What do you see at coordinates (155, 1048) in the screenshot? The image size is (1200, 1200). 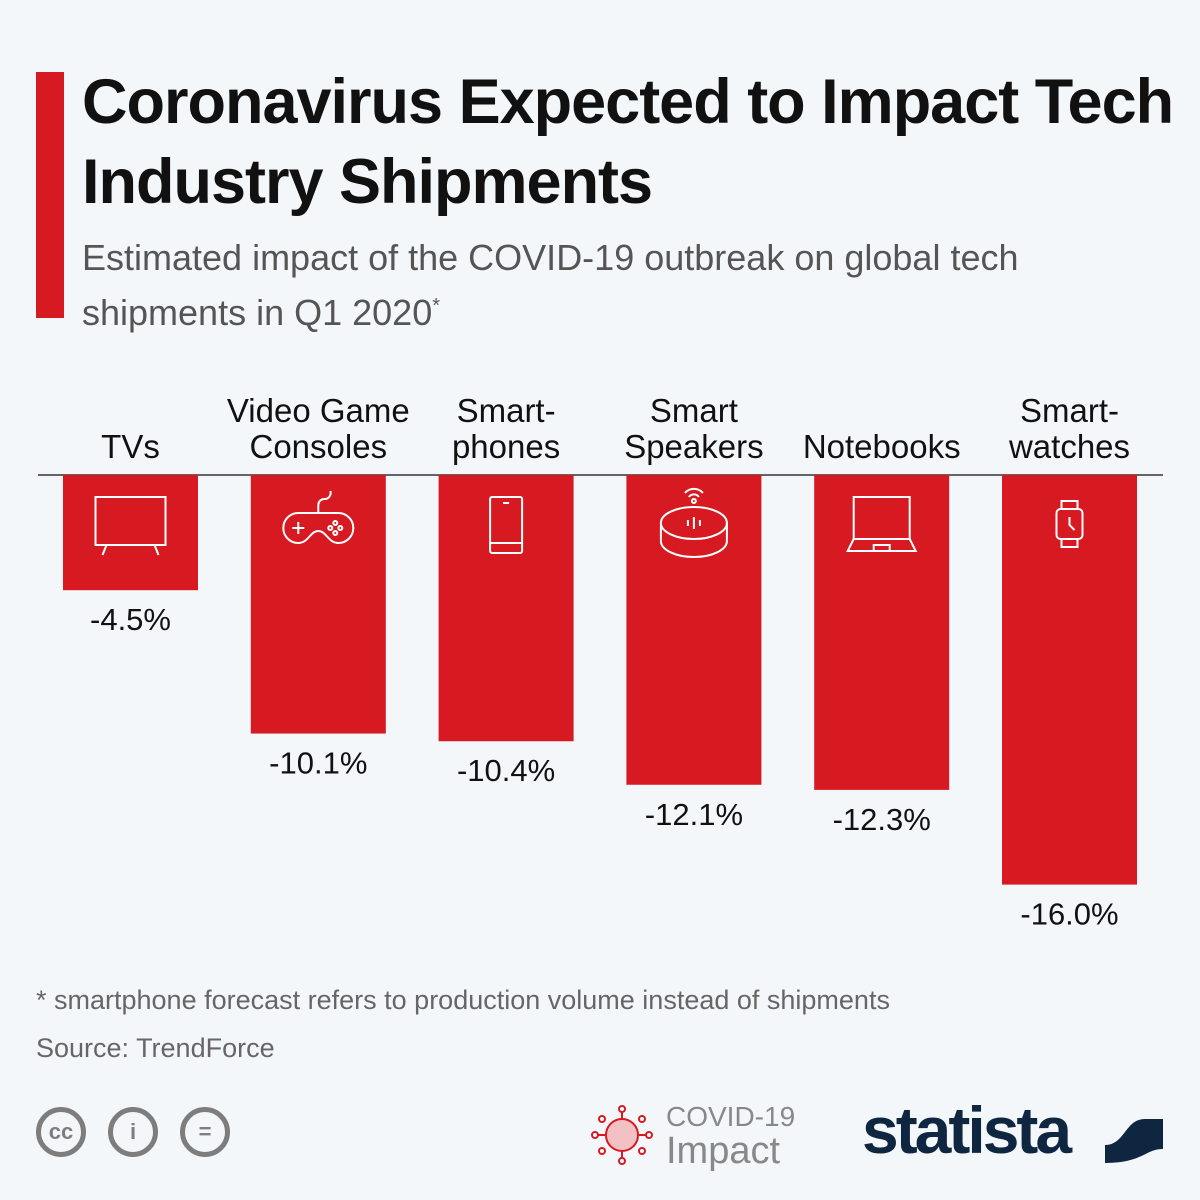 I see `source: Source: TrendForce` at bounding box center [155, 1048].